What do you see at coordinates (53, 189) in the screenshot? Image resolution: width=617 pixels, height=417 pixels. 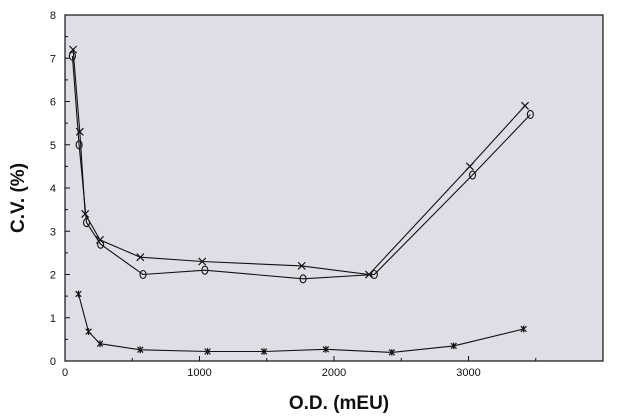 I see `y-tick-label: 4` at bounding box center [53, 189].